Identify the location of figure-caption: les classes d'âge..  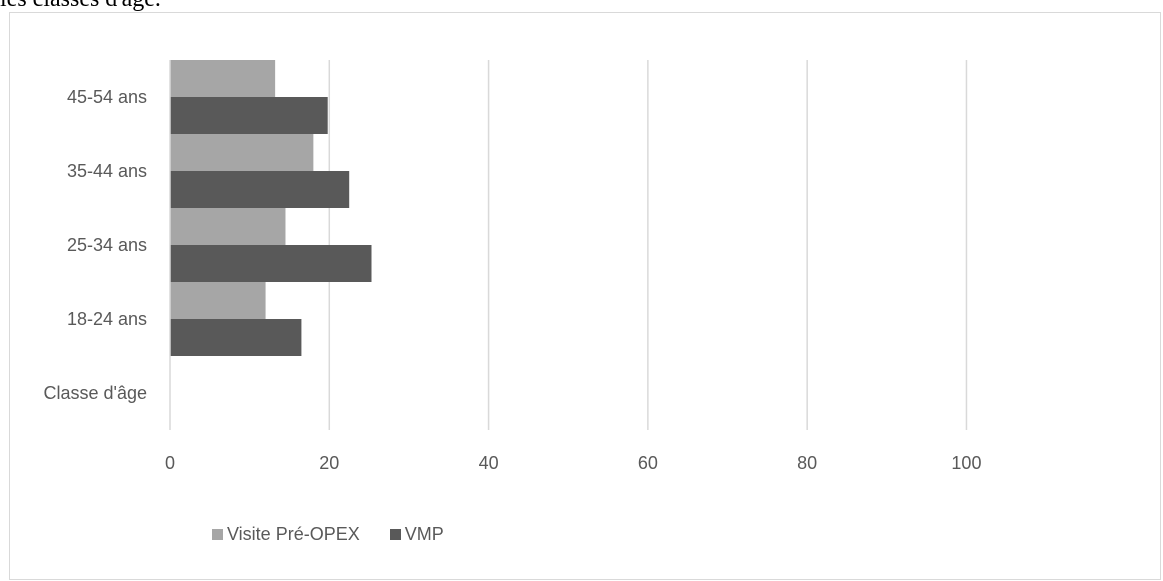
(80, 6).